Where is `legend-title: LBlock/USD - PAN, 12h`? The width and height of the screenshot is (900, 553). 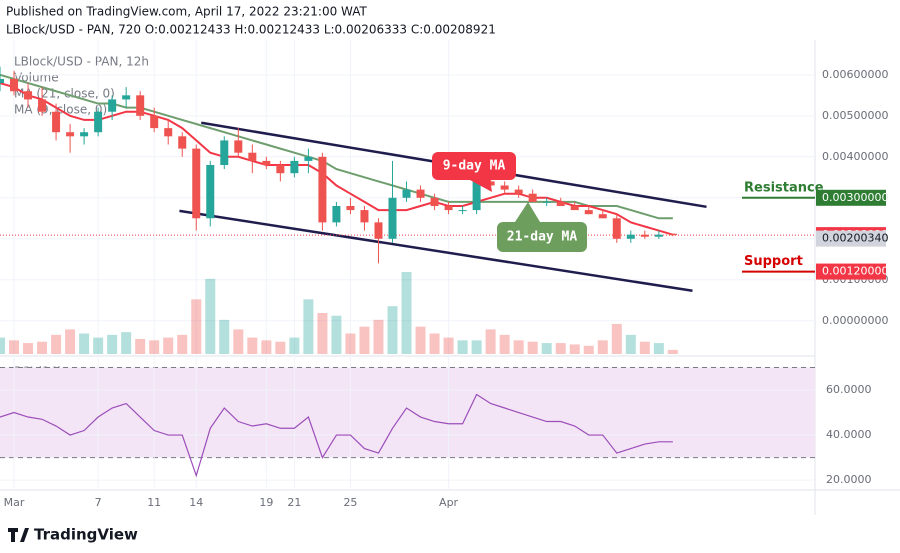
legend-title: LBlock/USD - PAN, 12h is located at coordinates (81, 62).